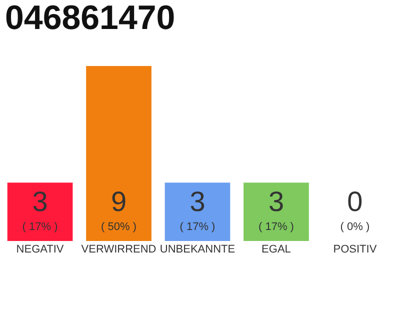 The width and height of the screenshot is (410, 320). Describe the element at coordinates (118, 227) in the screenshot. I see `annotation: ( 50% )` at that location.